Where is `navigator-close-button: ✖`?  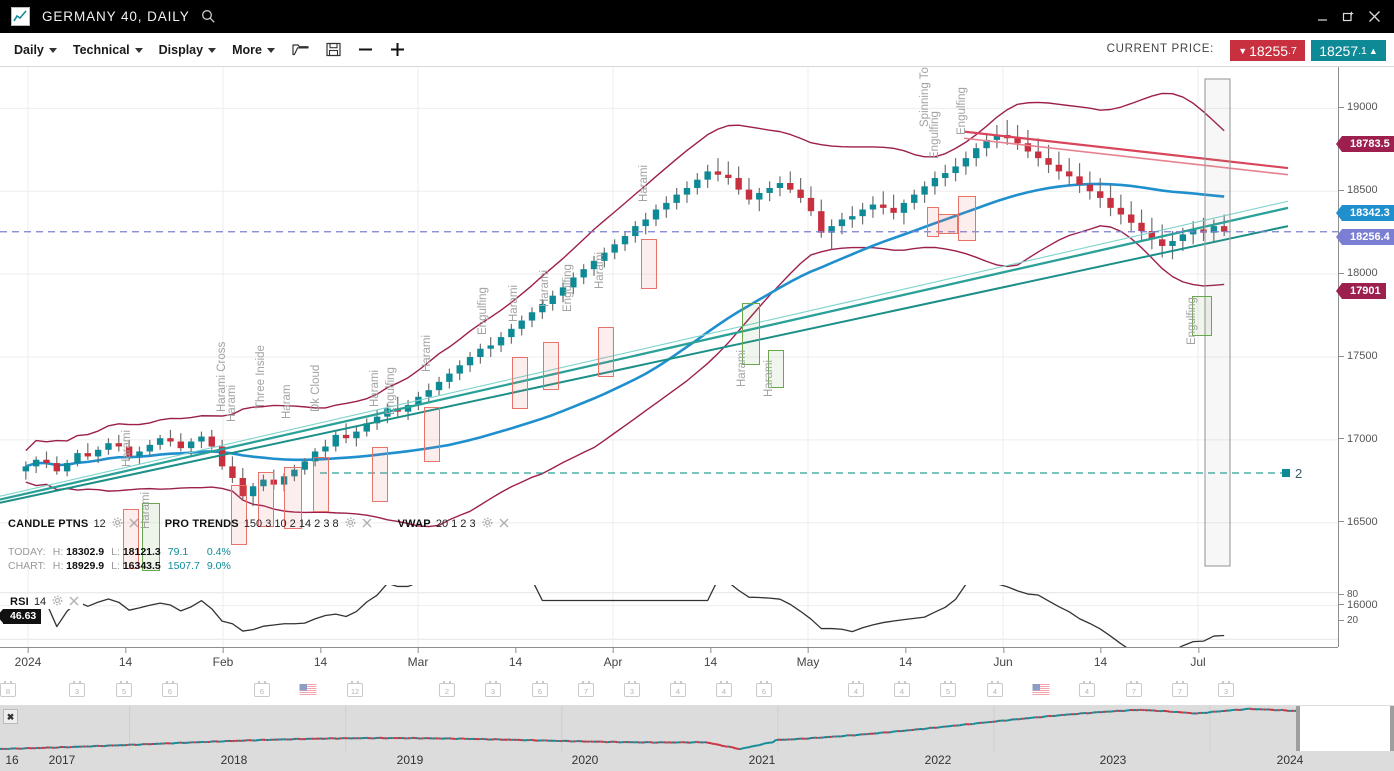
navigator-close-button: ✖ is located at coordinates (10, 716).